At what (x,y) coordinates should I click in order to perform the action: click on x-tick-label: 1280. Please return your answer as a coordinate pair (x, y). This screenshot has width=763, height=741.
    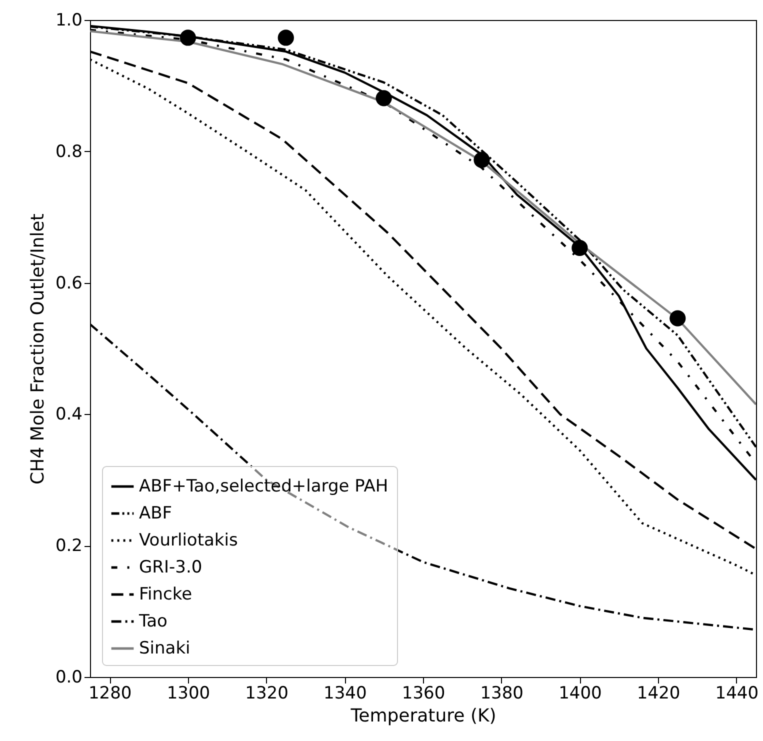
    Looking at the image, I should click on (110, 694).